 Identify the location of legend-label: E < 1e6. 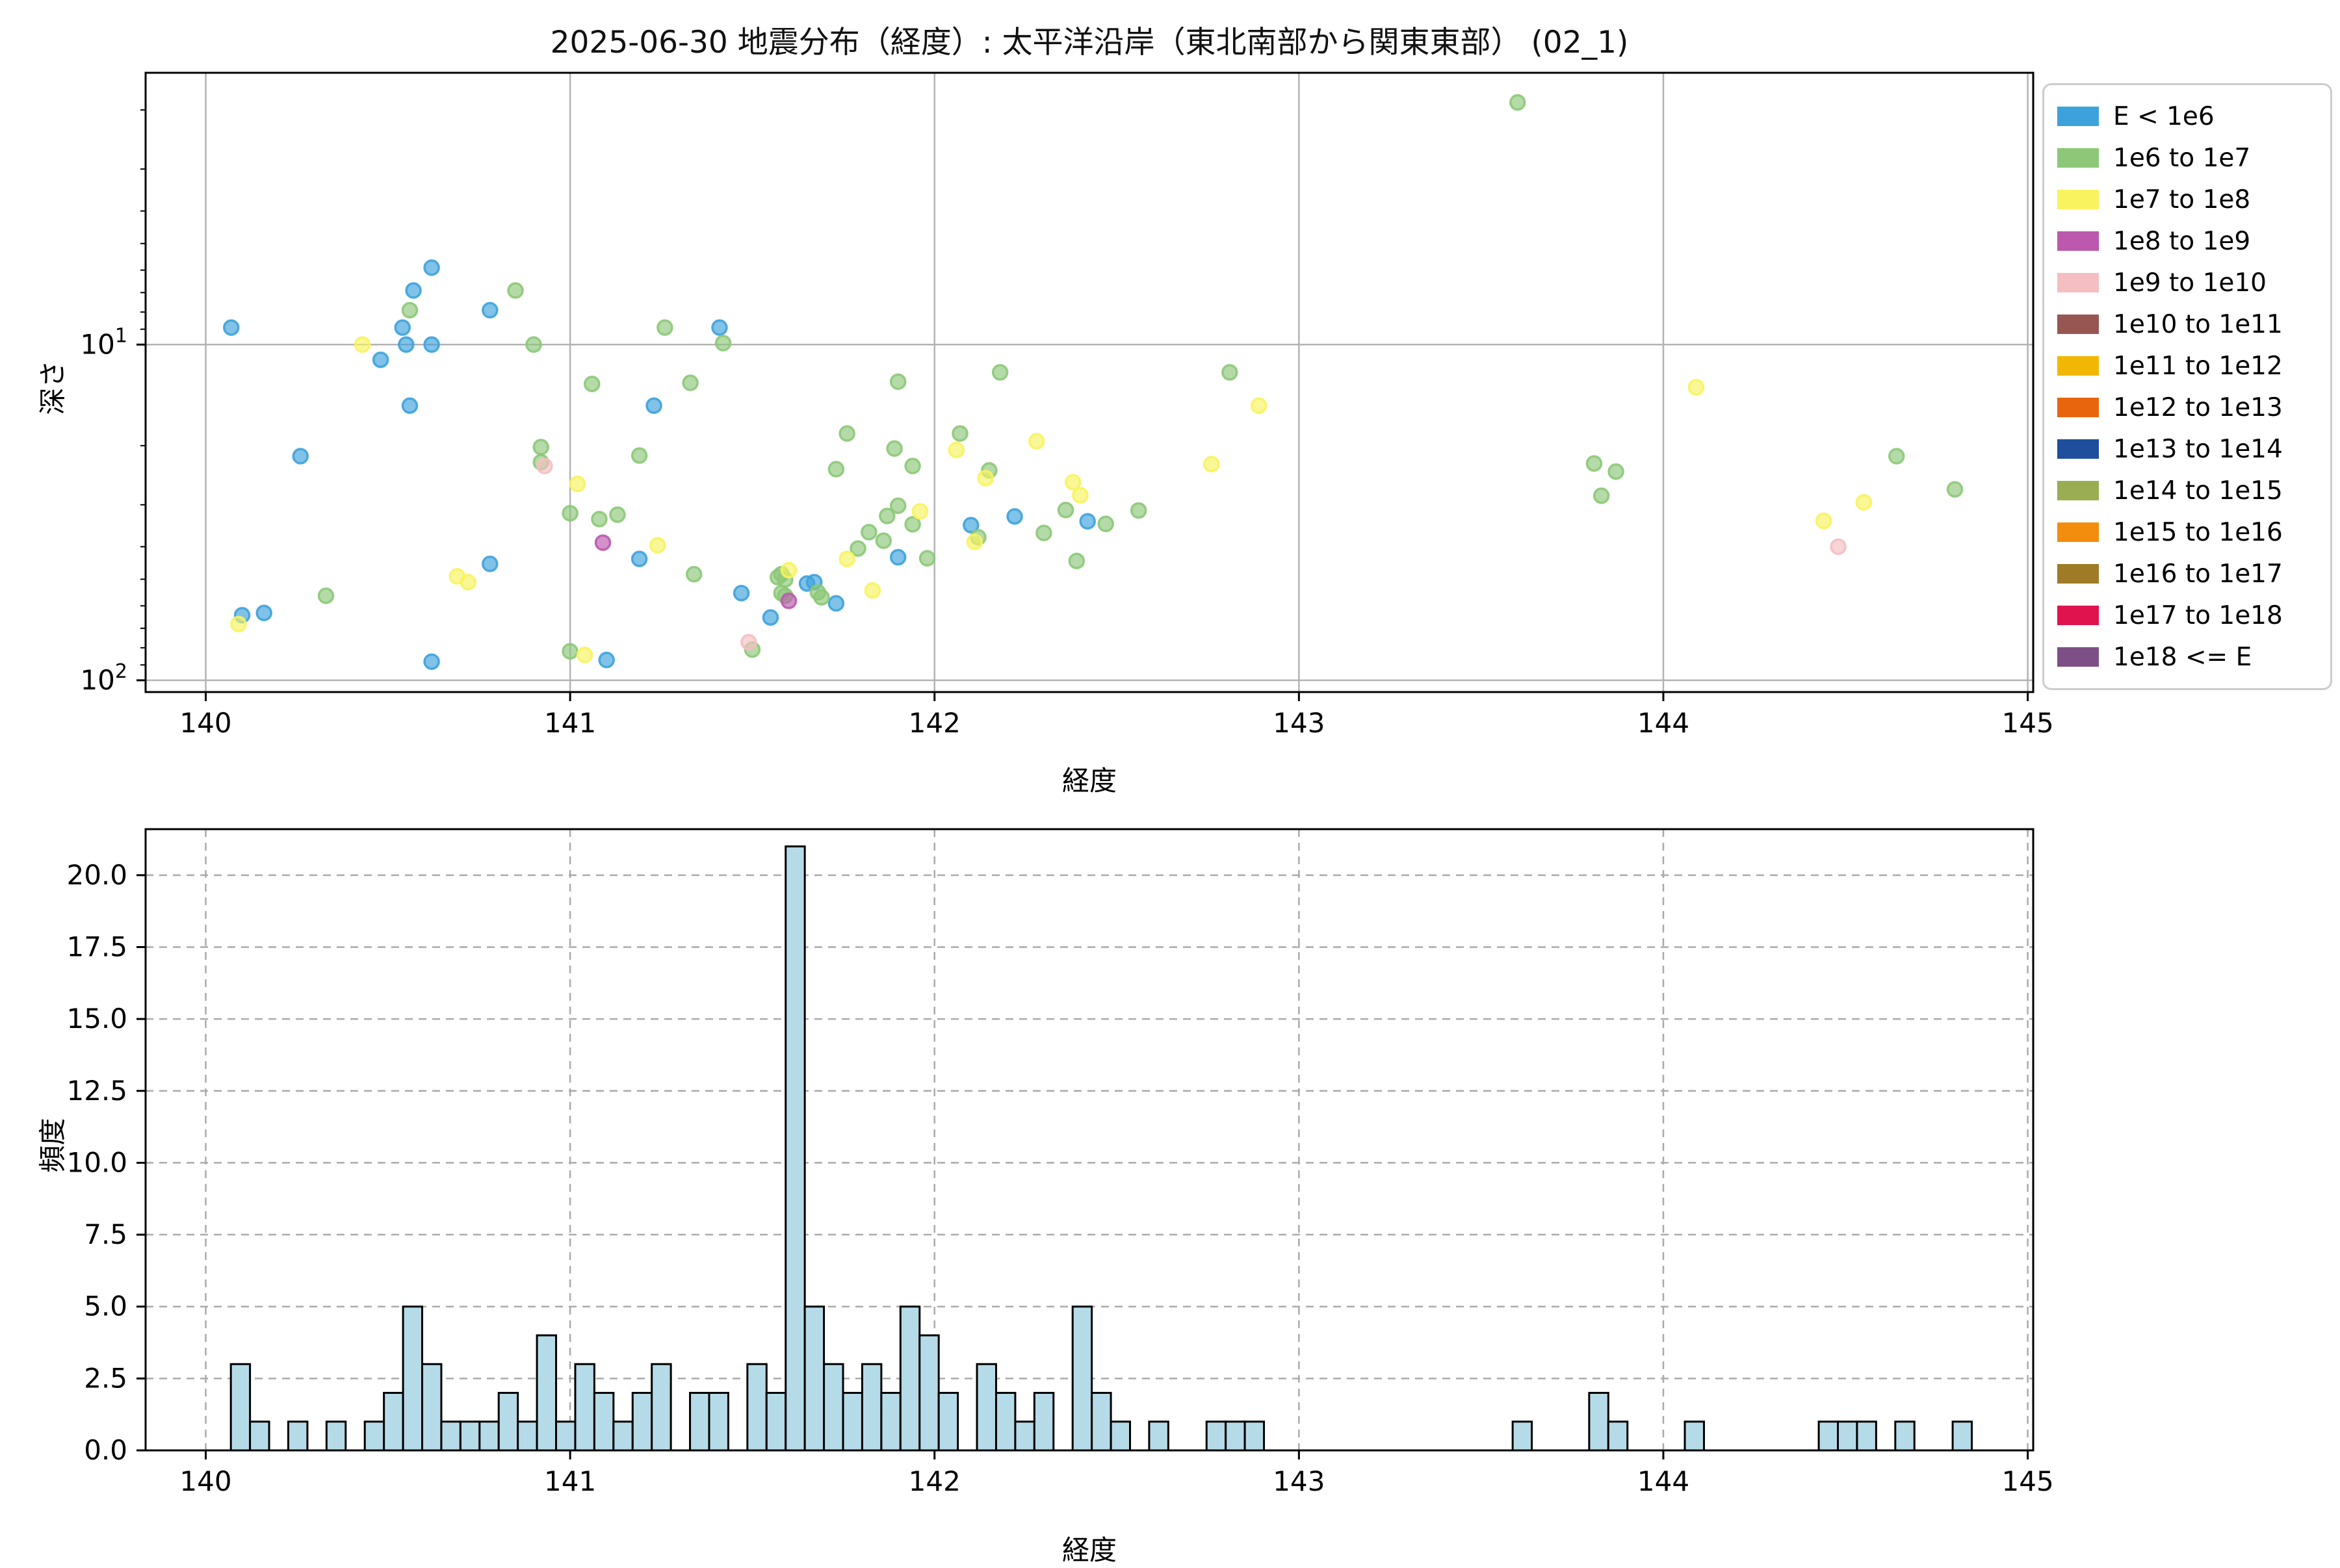
(2164, 116).